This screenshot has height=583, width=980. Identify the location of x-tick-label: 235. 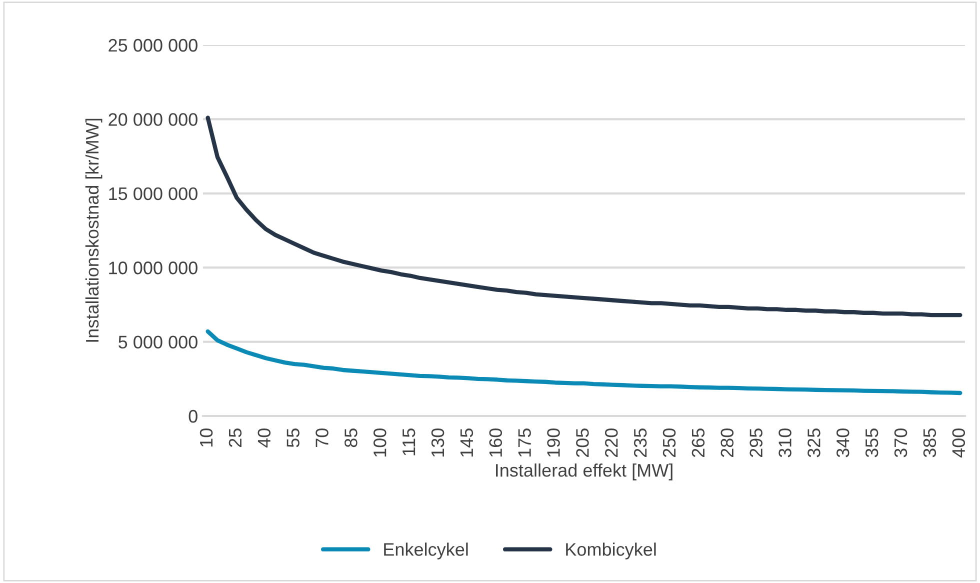
(640, 443).